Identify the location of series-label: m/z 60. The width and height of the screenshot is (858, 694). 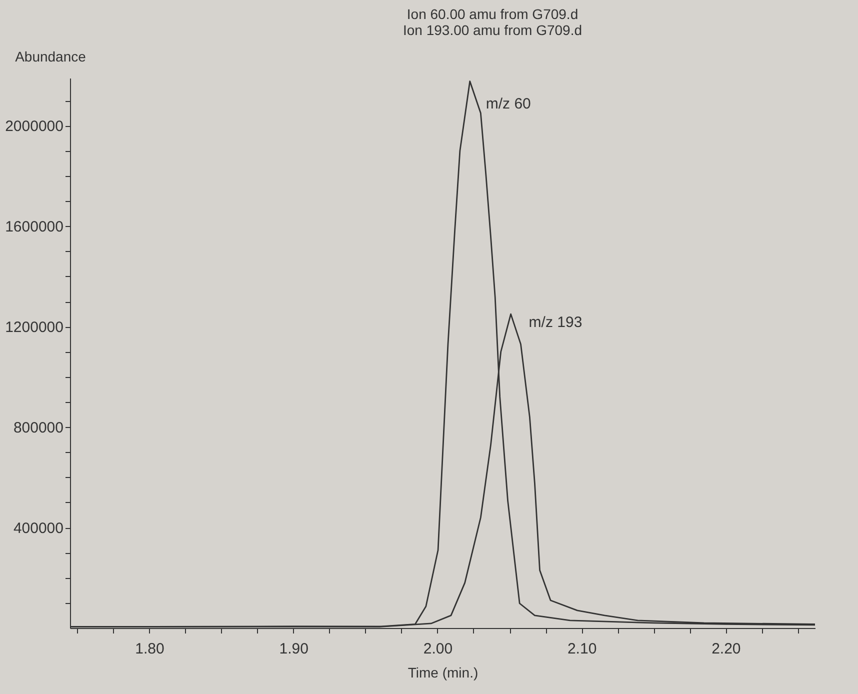
(508, 103).